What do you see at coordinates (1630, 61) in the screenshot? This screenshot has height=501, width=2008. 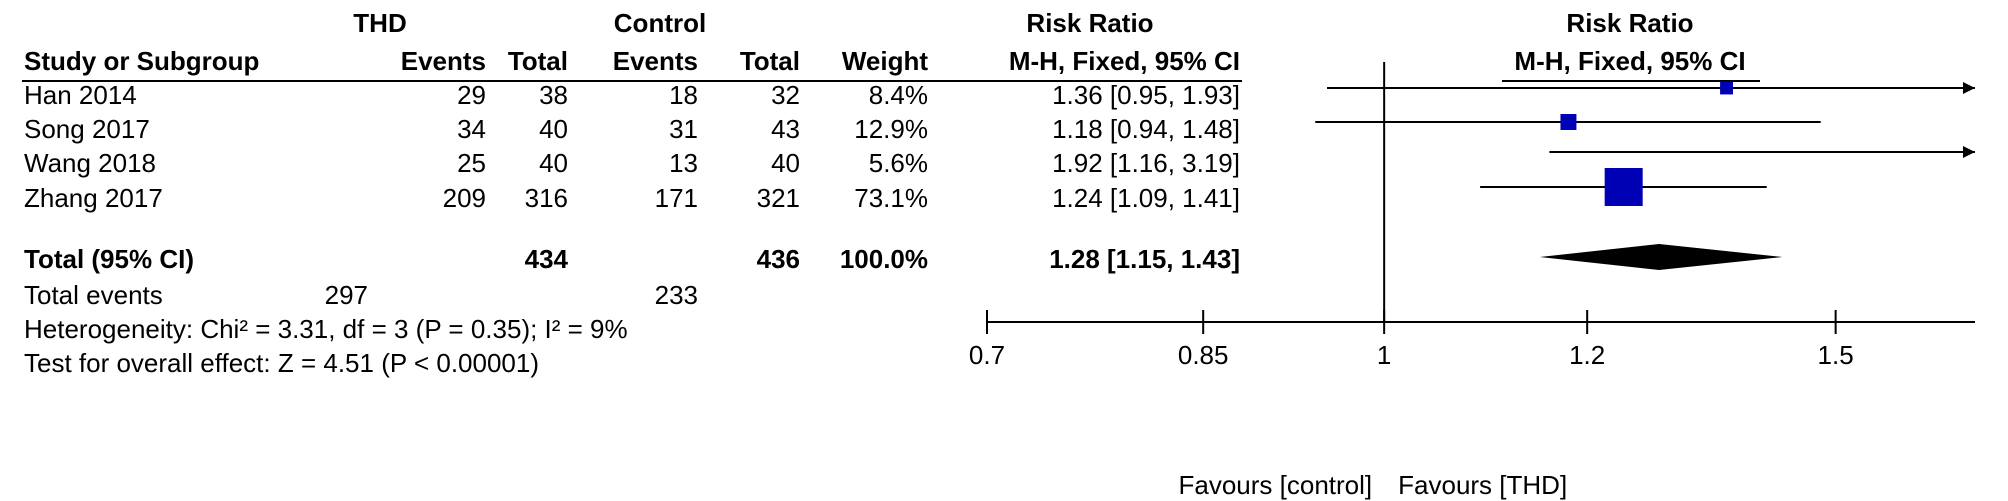 I see `plot-method-header: M-H, Fixed, 95% CI` at bounding box center [1630, 61].